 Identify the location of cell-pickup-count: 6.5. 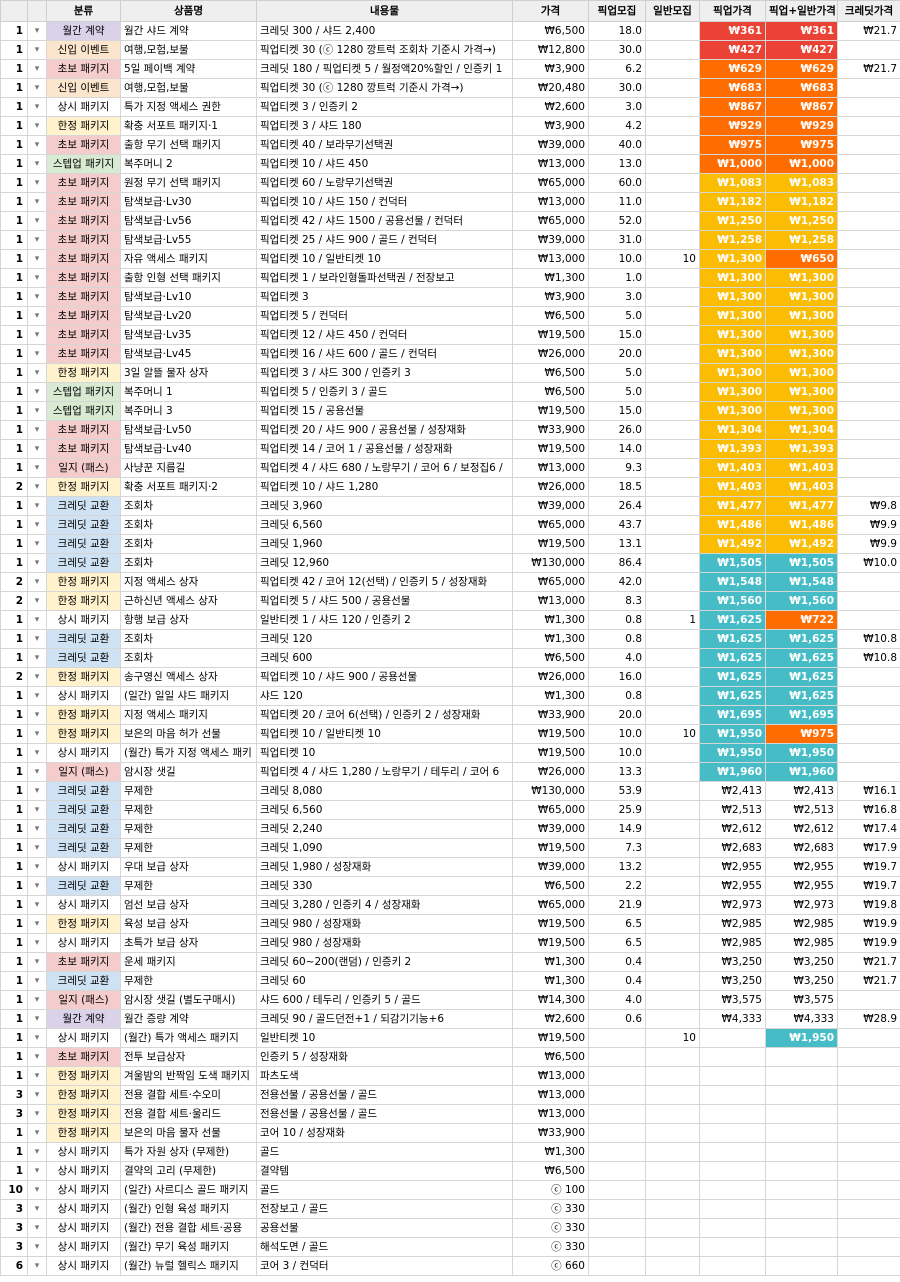
(617, 943).